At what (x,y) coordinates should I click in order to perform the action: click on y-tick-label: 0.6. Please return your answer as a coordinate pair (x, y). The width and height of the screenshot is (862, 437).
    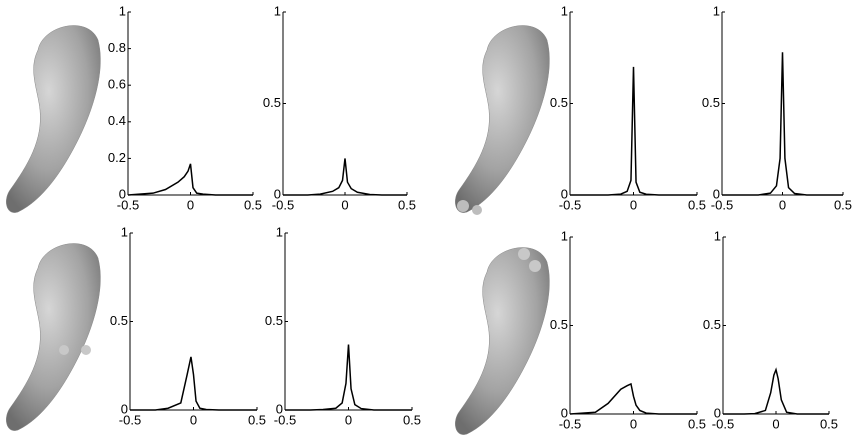
    Looking at the image, I should click on (117, 84).